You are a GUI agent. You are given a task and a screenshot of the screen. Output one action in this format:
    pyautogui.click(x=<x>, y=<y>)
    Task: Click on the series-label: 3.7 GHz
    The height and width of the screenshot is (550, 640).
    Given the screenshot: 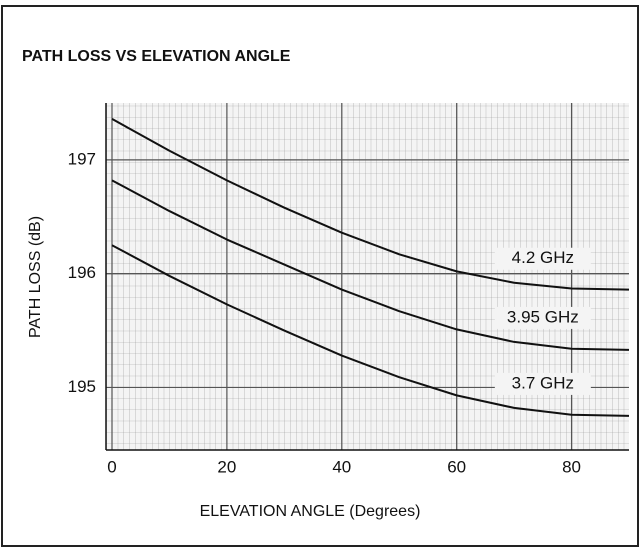 What is the action you would take?
    pyautogui.click(x=543, y=382)
    